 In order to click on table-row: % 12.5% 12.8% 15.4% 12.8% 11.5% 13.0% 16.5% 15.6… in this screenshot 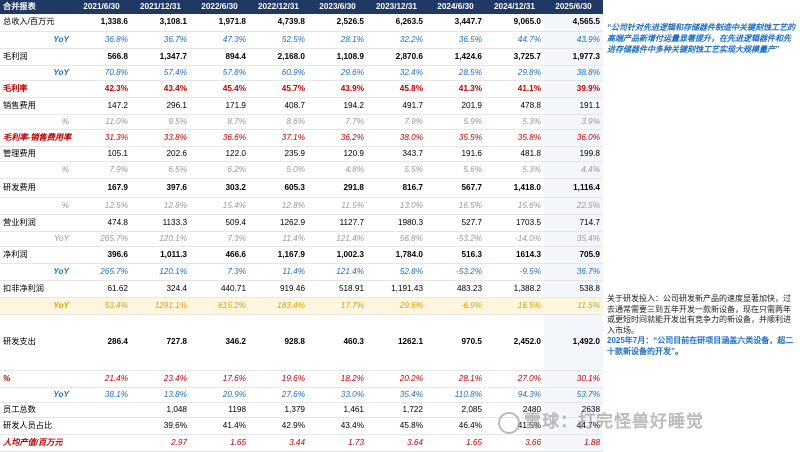, I will do `click(301, 206)`.